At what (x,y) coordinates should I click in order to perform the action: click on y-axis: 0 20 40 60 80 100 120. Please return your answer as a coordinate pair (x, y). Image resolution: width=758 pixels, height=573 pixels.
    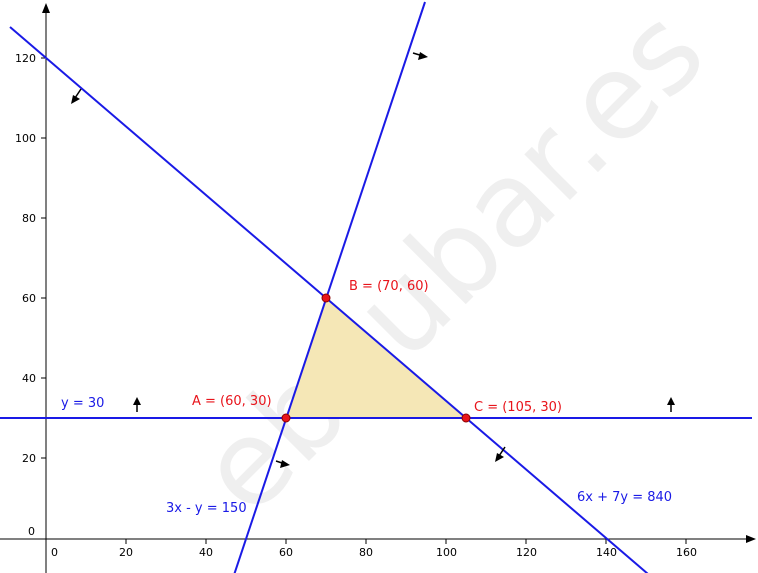
    Looking at the image, I should click on (32, 288).